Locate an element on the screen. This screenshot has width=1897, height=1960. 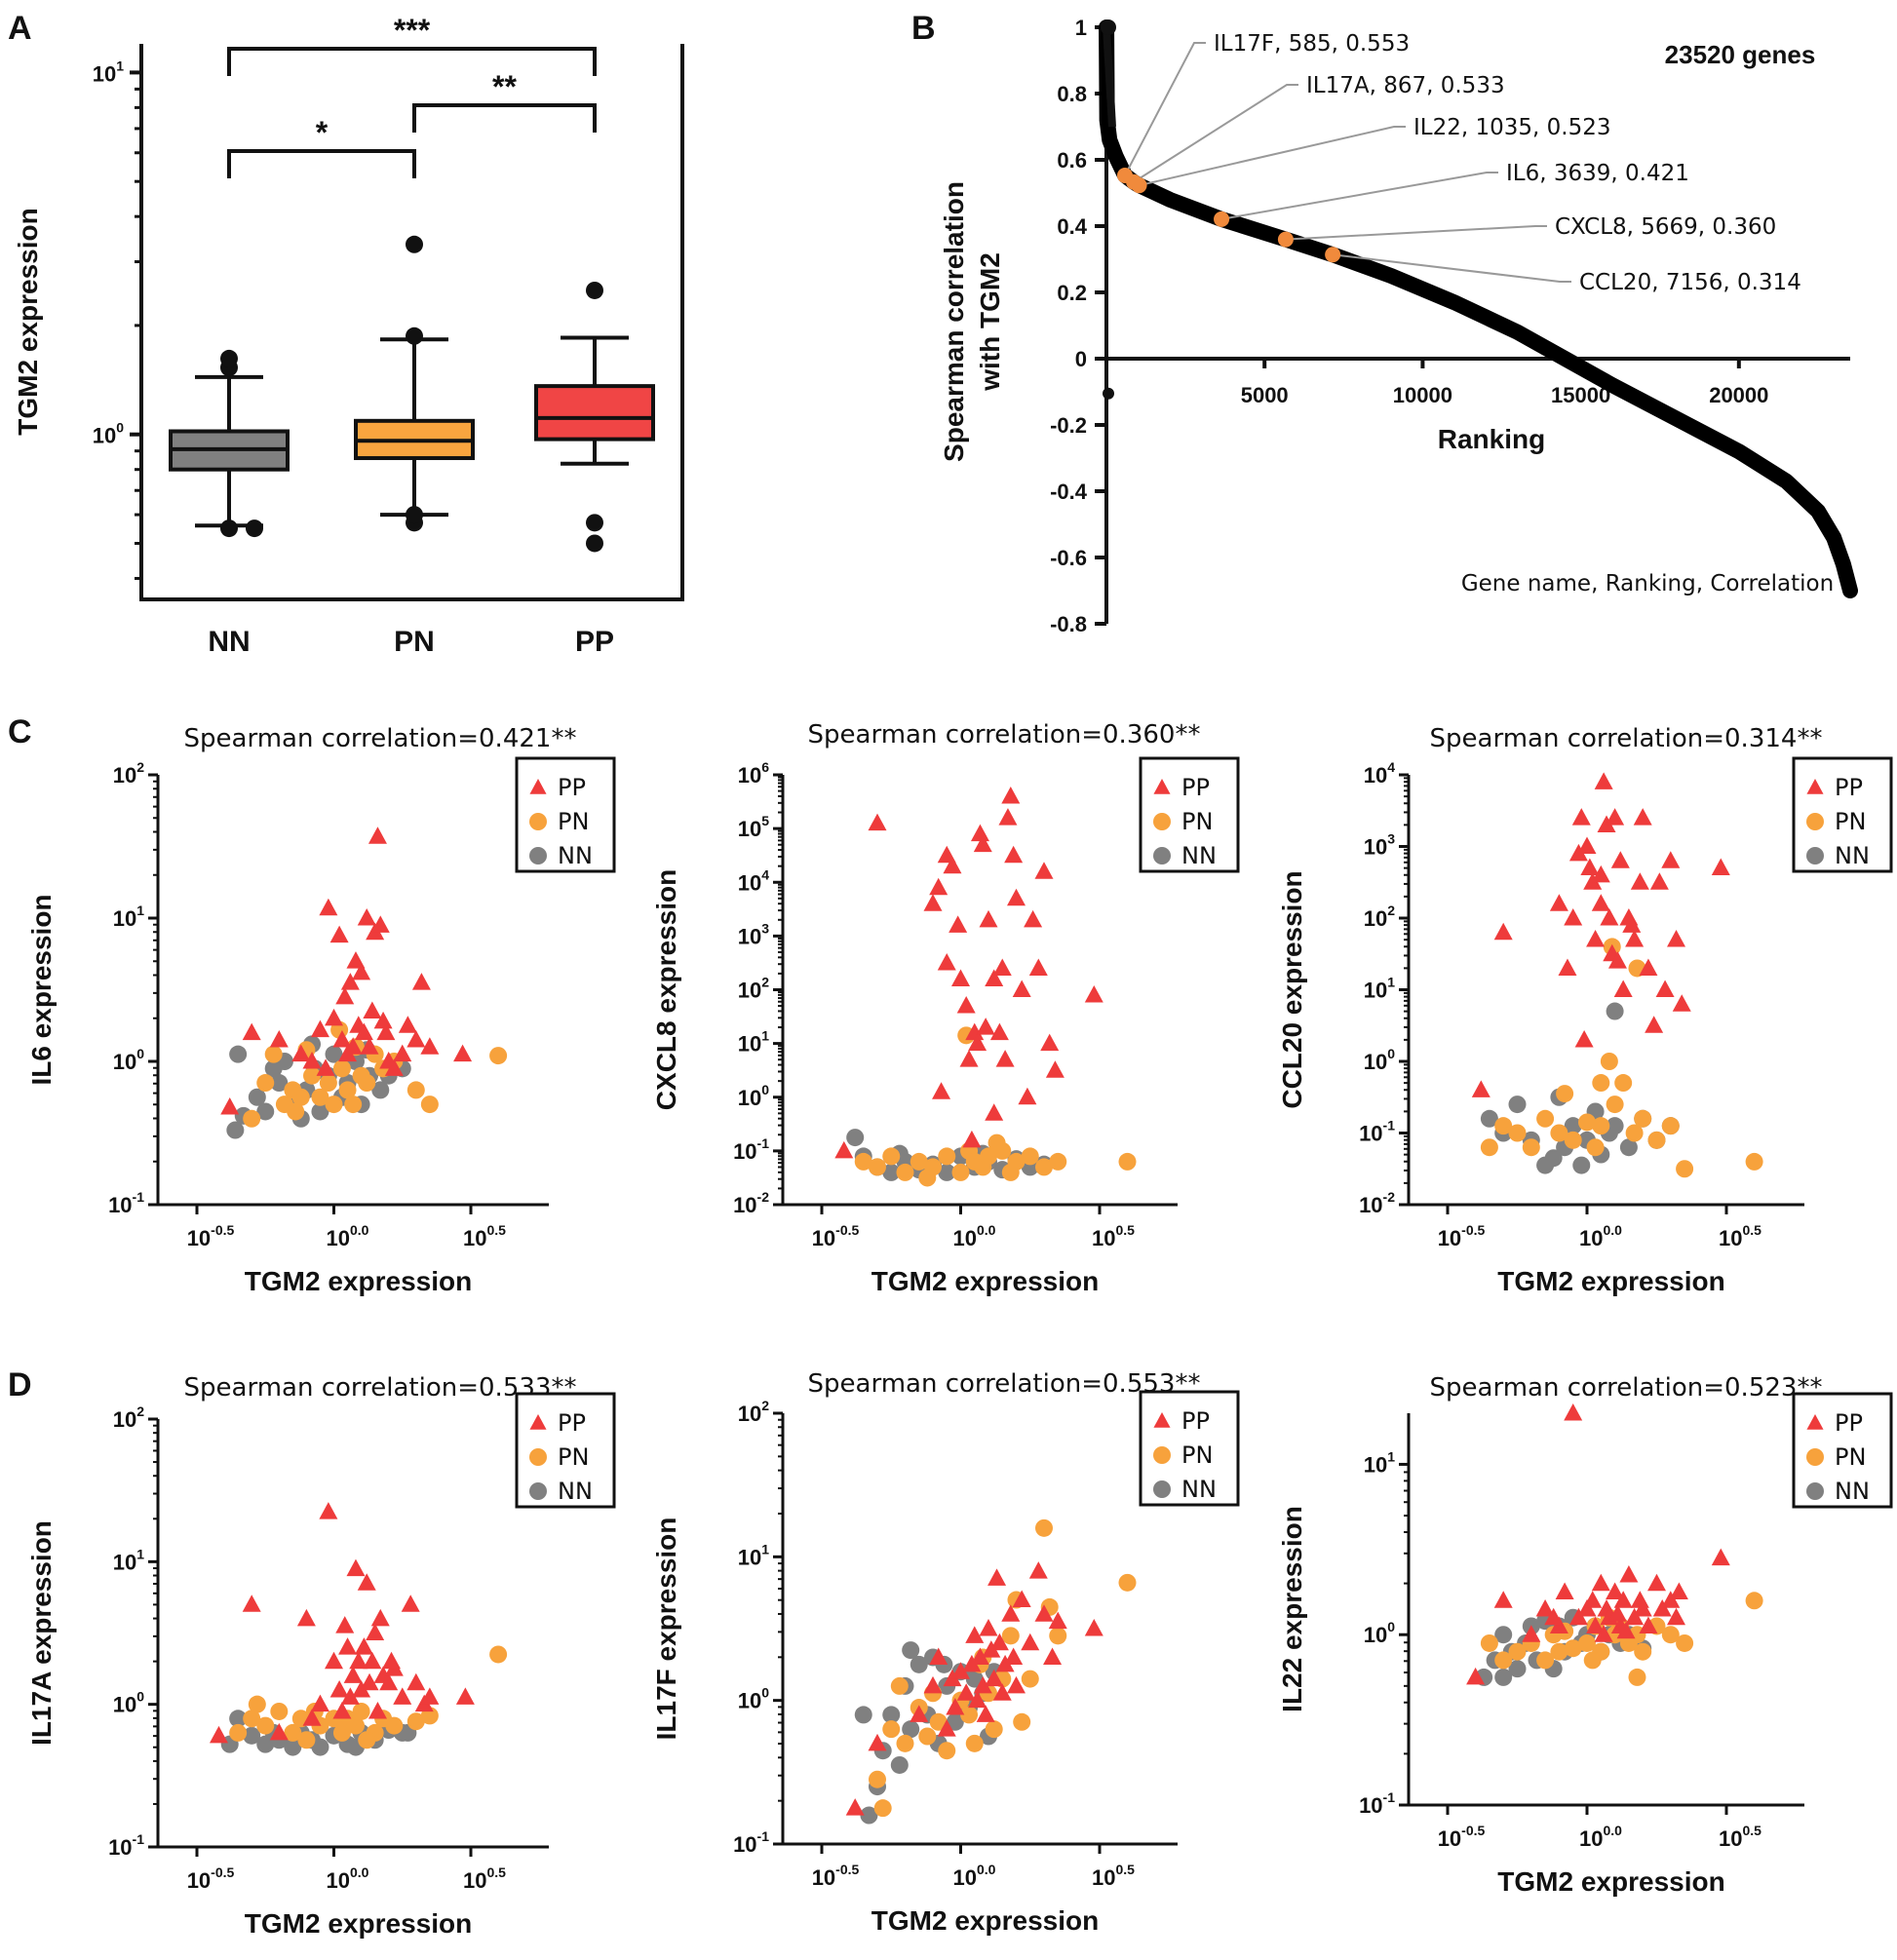
bracket-line is located at coordinates (322, 163).